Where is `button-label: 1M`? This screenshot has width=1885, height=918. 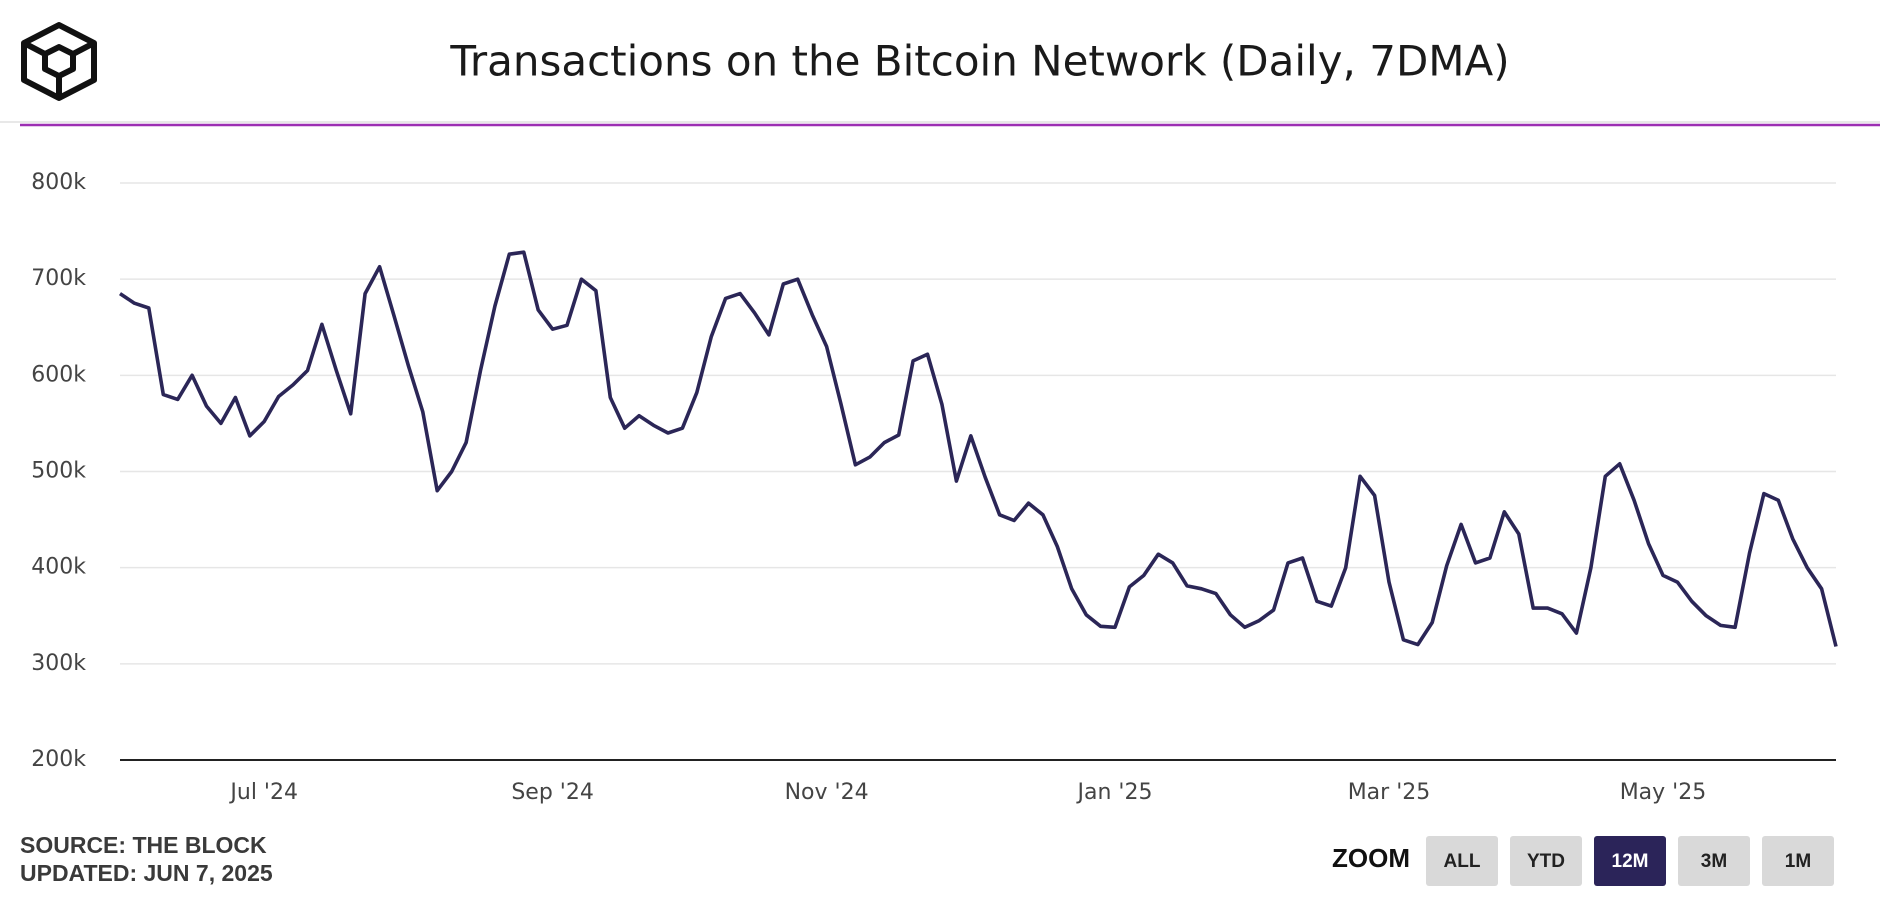
button-label: 1M is located at coordinates (1798, 861).